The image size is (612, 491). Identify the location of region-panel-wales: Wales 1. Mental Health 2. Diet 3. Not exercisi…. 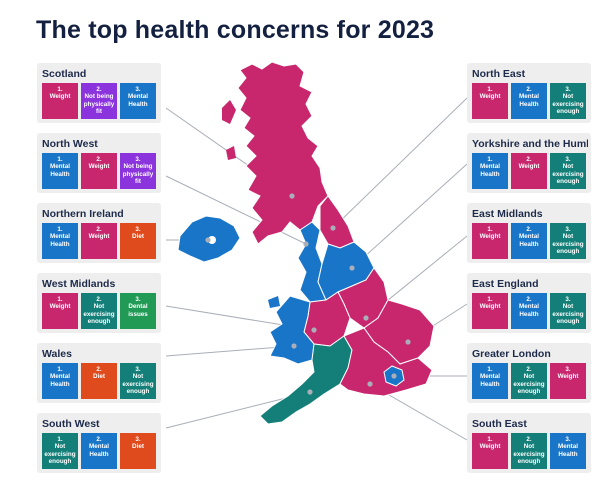
(99, 373).